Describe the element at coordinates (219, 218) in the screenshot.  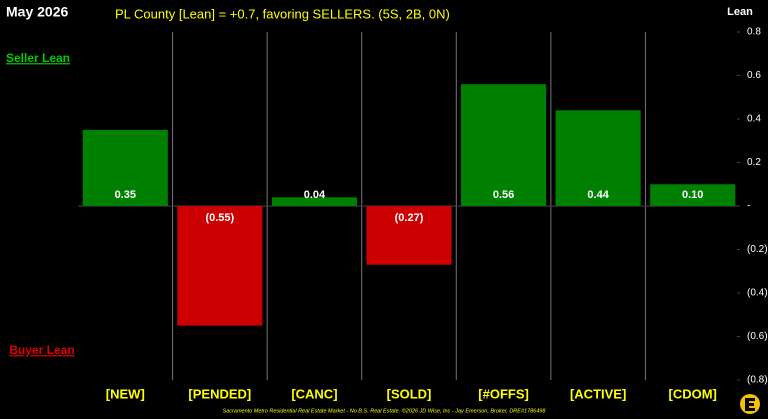
I see `value-label: (0.55)` at that location.